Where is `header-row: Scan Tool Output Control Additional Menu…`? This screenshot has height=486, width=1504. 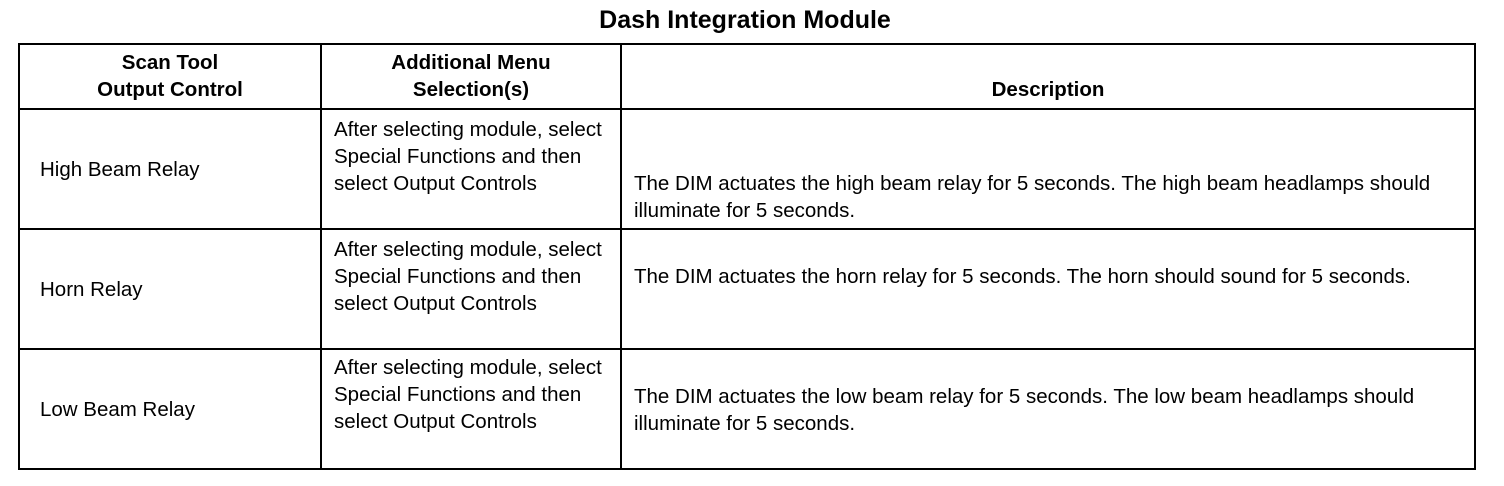 header-row: Scan Tool Output Control Additional Menu… is located at coordinates (747, 76).